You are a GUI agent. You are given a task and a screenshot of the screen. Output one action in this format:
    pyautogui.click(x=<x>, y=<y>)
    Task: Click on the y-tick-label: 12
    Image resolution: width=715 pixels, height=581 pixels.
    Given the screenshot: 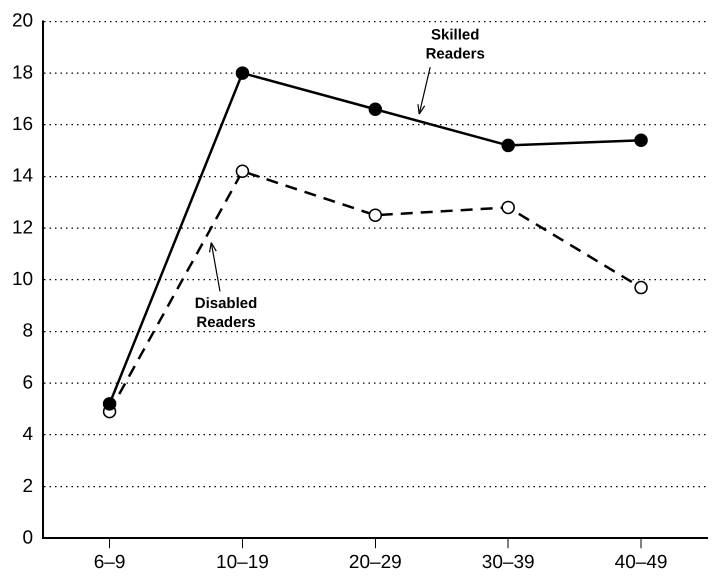 What is the action you would take?
    pyautogui.click(x=23, y=227)
    